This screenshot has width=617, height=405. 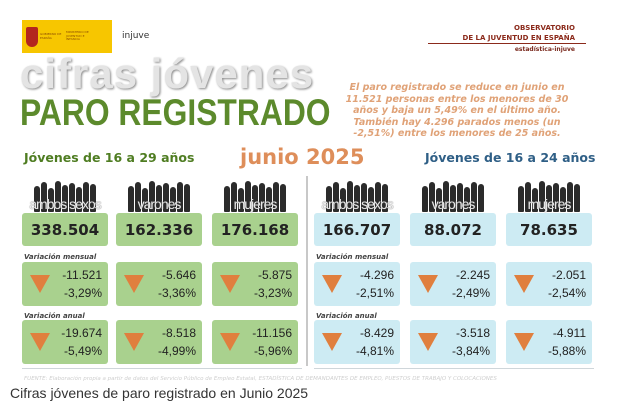 What do you see at coordinates (374, 293) in the screenshot?
I see `monthly-percent: -2,51%` at bounding box center [374, 293].